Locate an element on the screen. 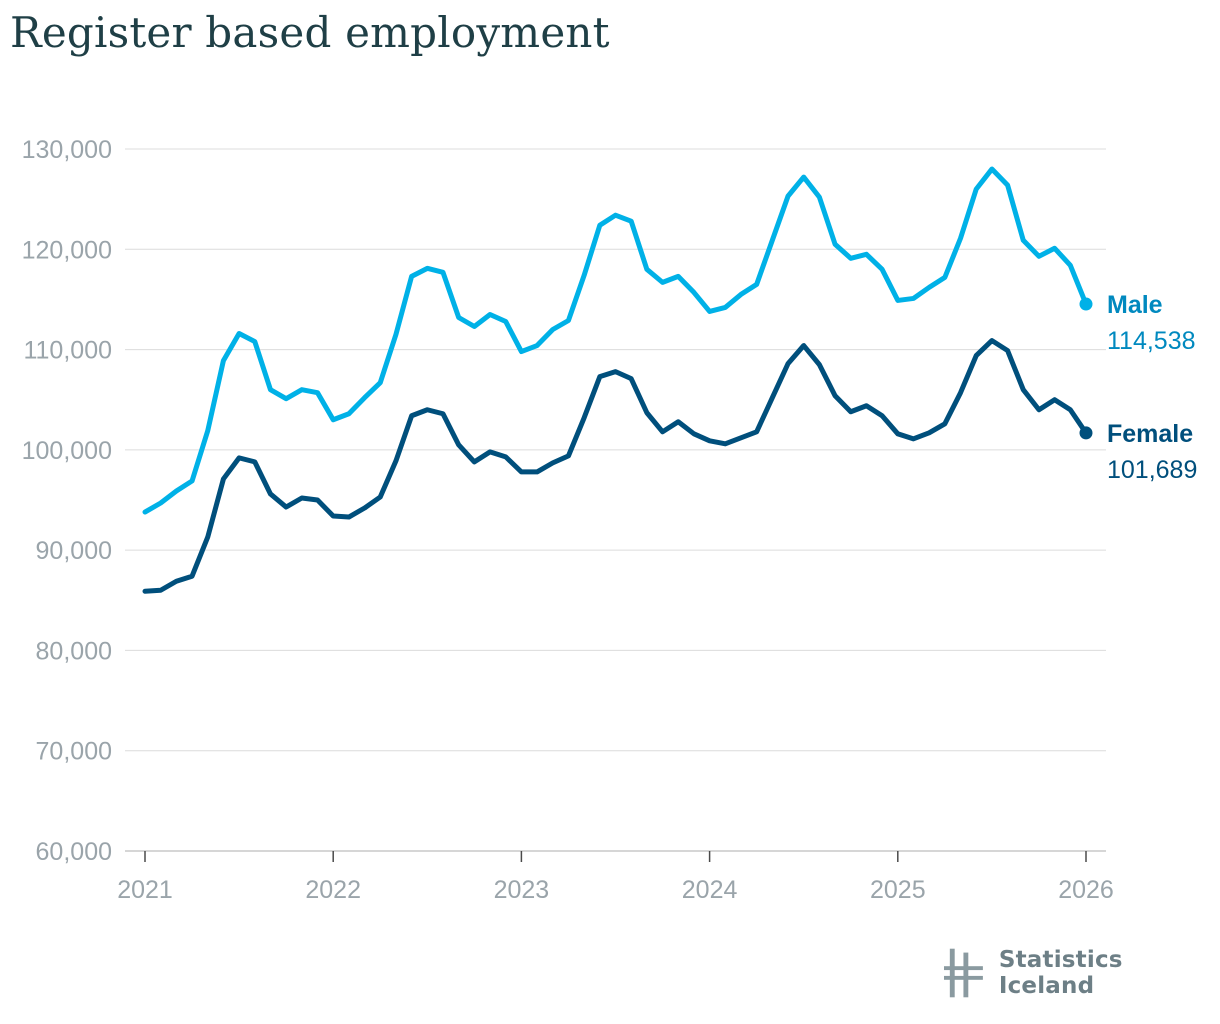  end-label-name-male: Male is located at coordinates (1135, 305).